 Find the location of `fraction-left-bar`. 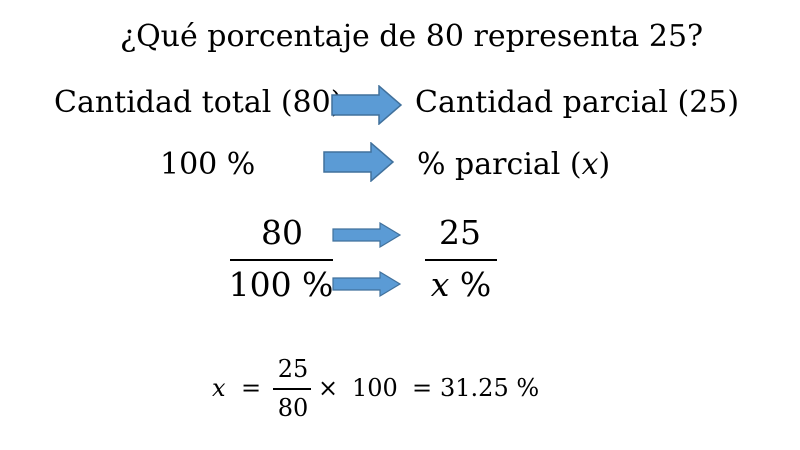

fraction-left-bar is located at coordinates (281, 260).